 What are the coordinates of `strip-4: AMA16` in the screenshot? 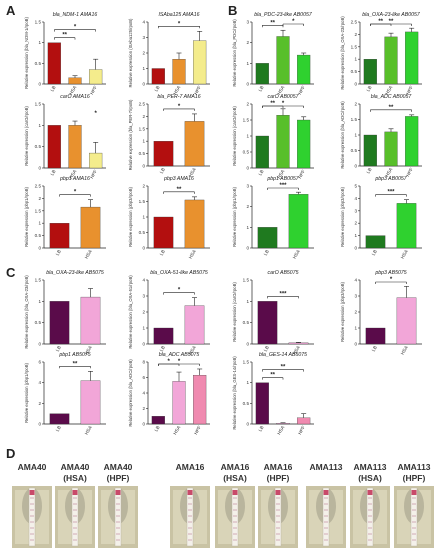 It's located at (190, 505).